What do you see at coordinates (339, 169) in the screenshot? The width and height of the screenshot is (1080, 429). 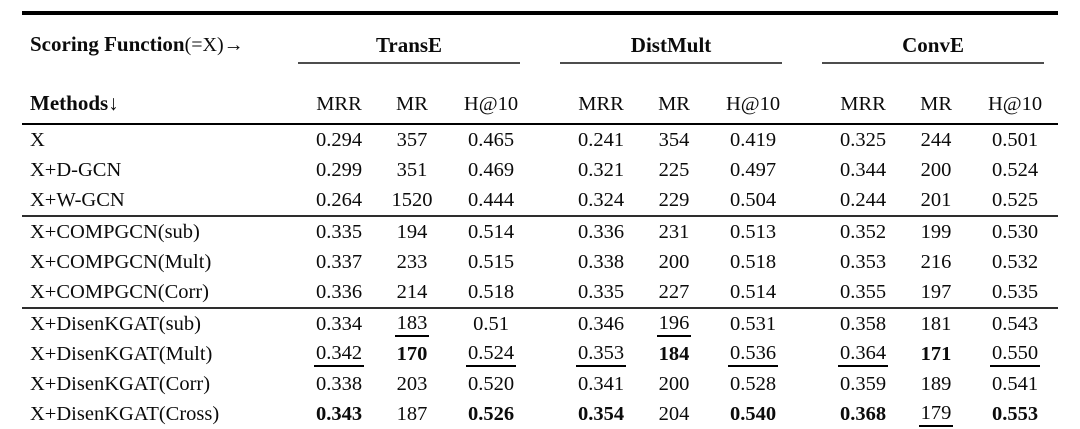 I see `value-text: 0.299` at bounding box center [339, 169].